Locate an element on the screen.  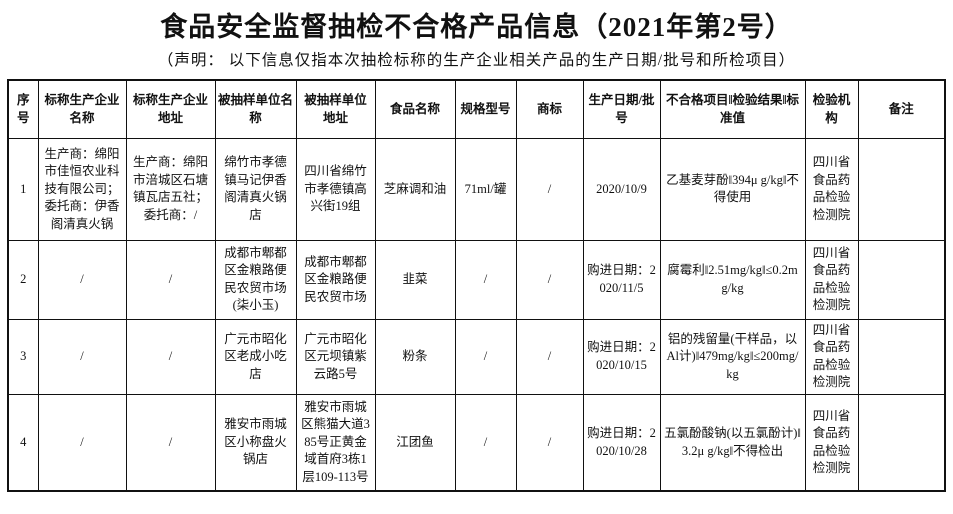
table-cell: 购进日期：2020/10/15 is located at coordinates (621, 356).